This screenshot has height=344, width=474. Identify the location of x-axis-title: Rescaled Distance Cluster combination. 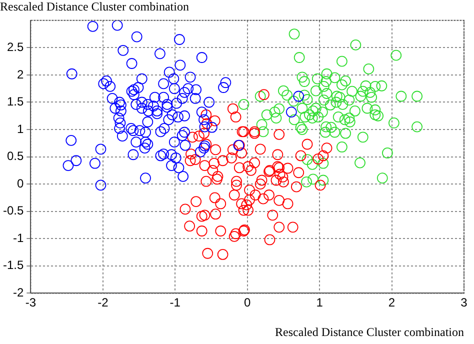
(369, 331).